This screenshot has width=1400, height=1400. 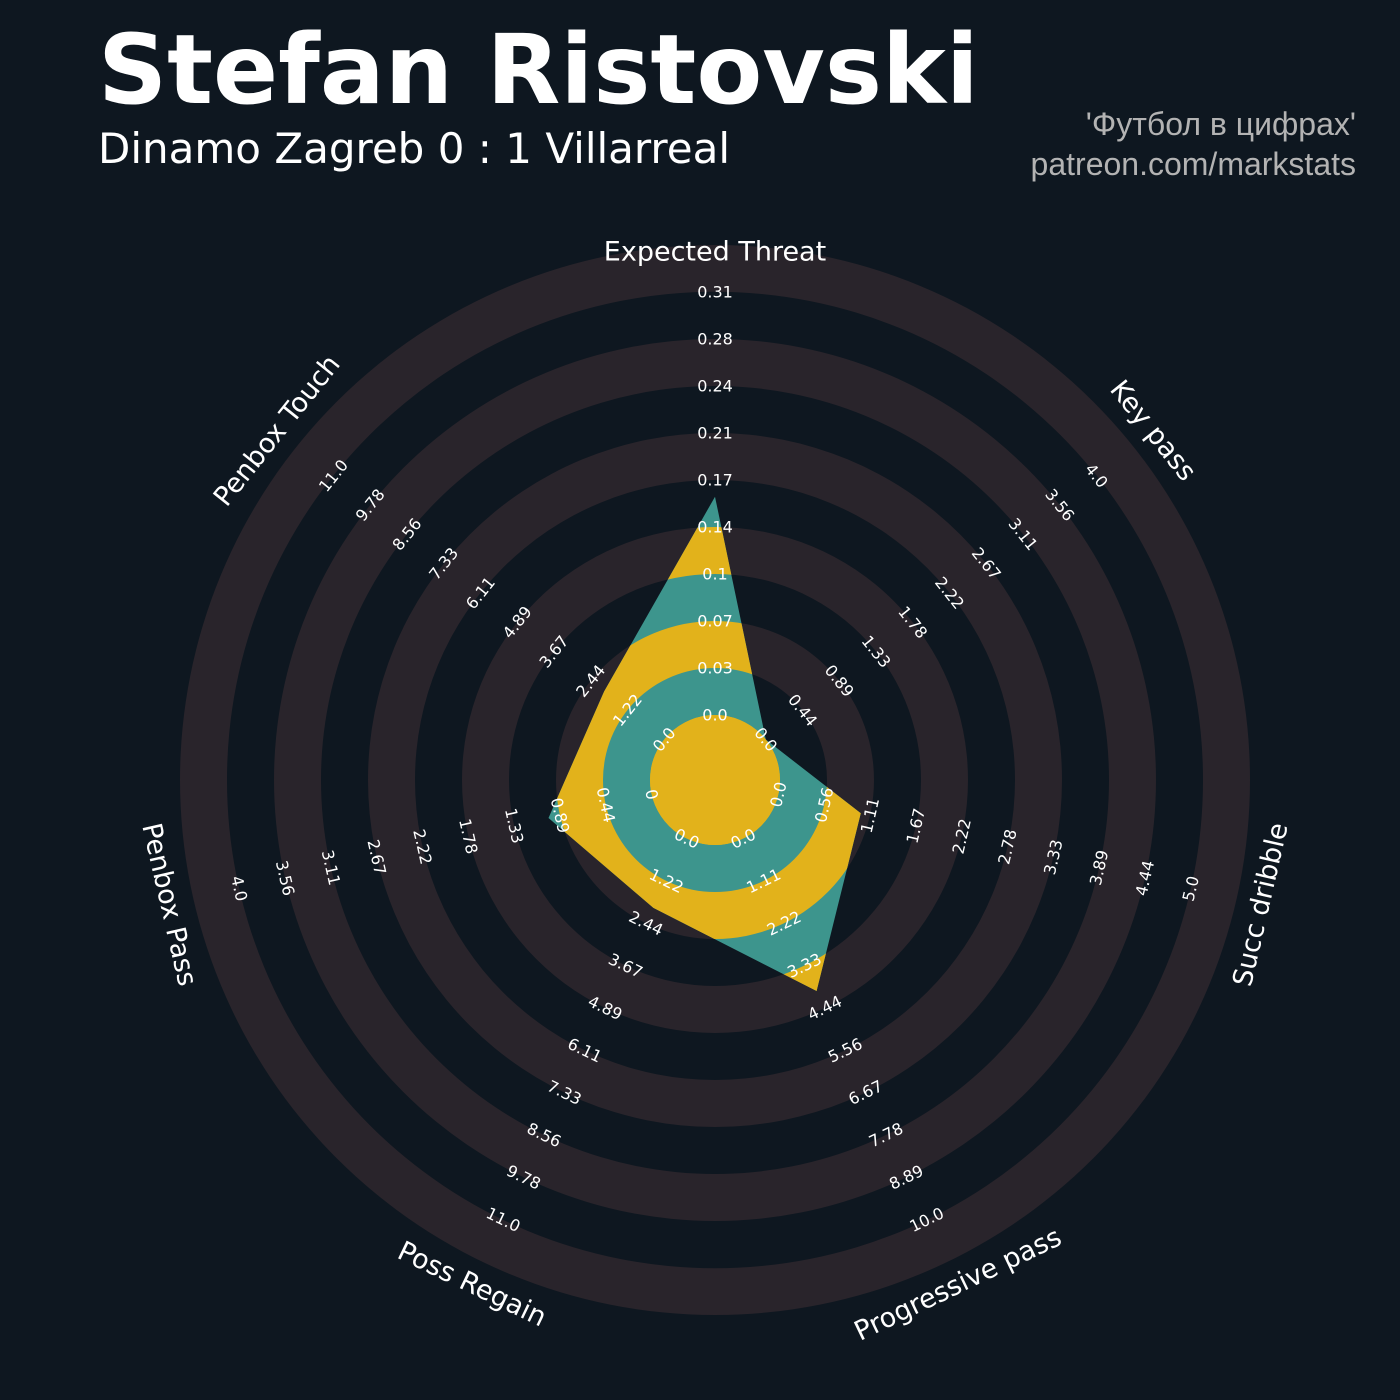 What do you see at coordinates (715, 527) in the screenshot?
I see `tick-label: 0.14` at bounding box center [715, 527].